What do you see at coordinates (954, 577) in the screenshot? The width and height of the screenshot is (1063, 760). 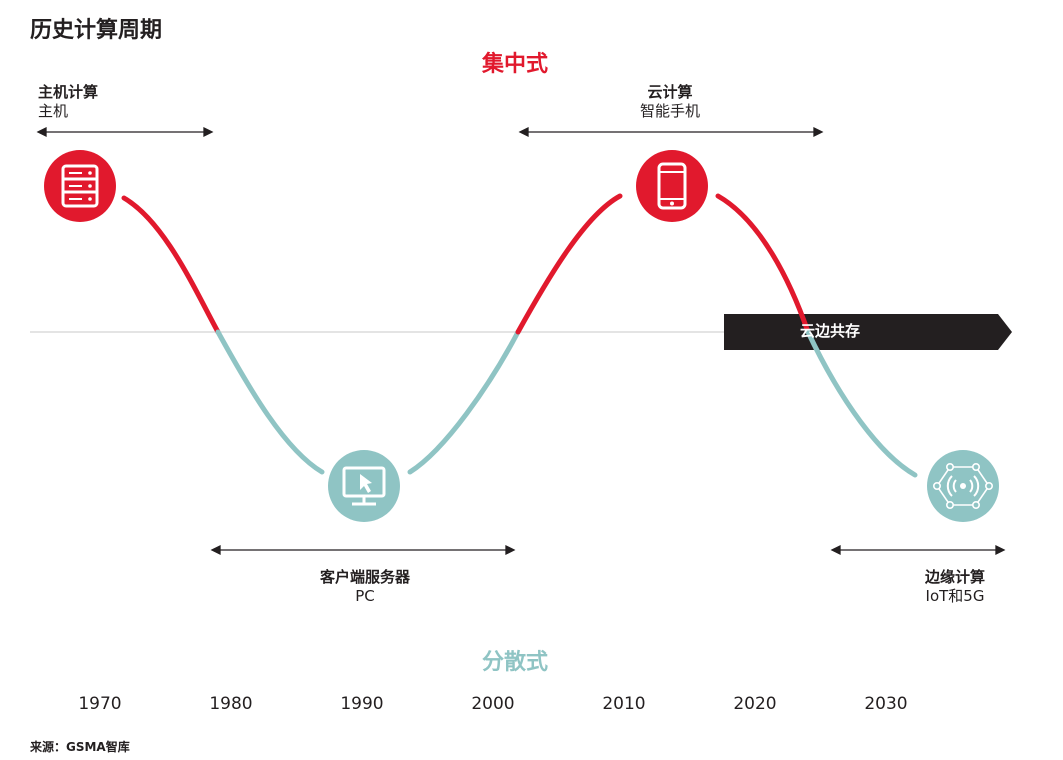 I see `era-edge-name: 边缘计算` at bounding box center [954, 577].